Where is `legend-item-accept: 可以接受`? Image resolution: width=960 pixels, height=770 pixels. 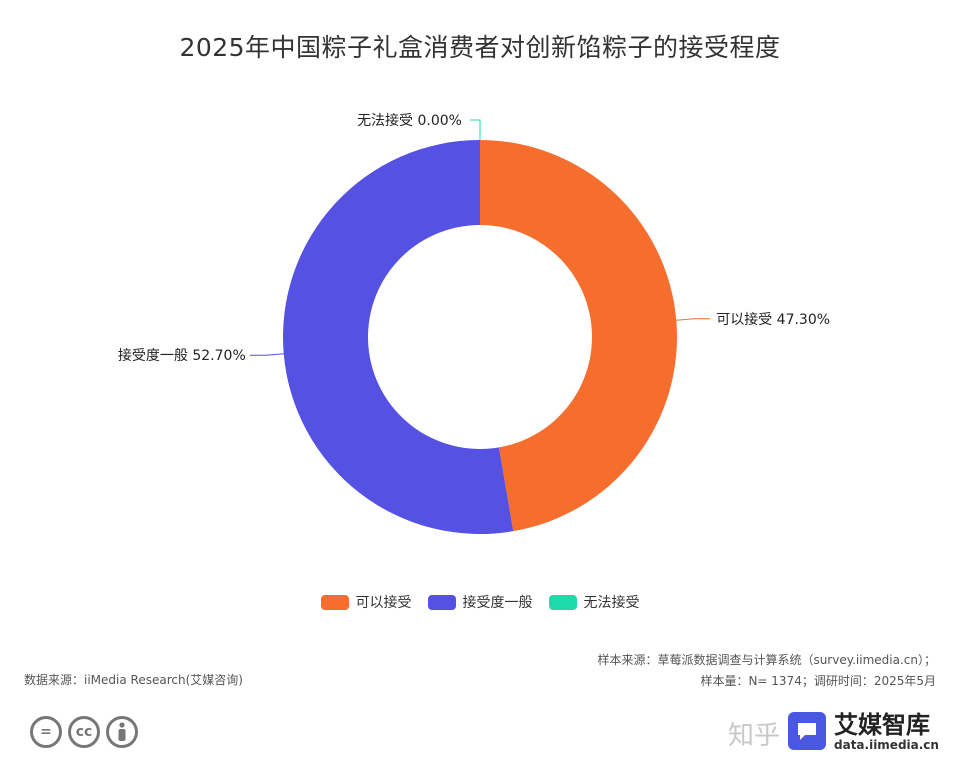 legend-item-accept: 可以接受 is located at coordinates (366, 602).